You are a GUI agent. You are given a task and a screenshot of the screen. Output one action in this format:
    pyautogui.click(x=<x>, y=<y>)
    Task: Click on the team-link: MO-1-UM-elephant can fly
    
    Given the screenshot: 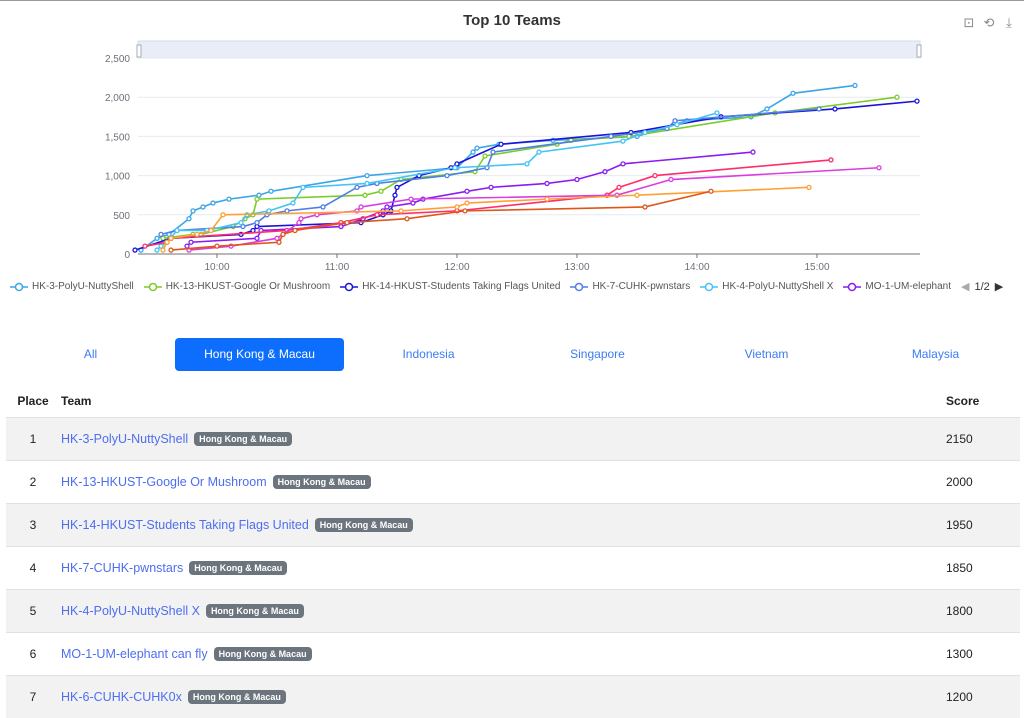 What is the action you would take?
    pyautogui.click(x=134, y=654)
    